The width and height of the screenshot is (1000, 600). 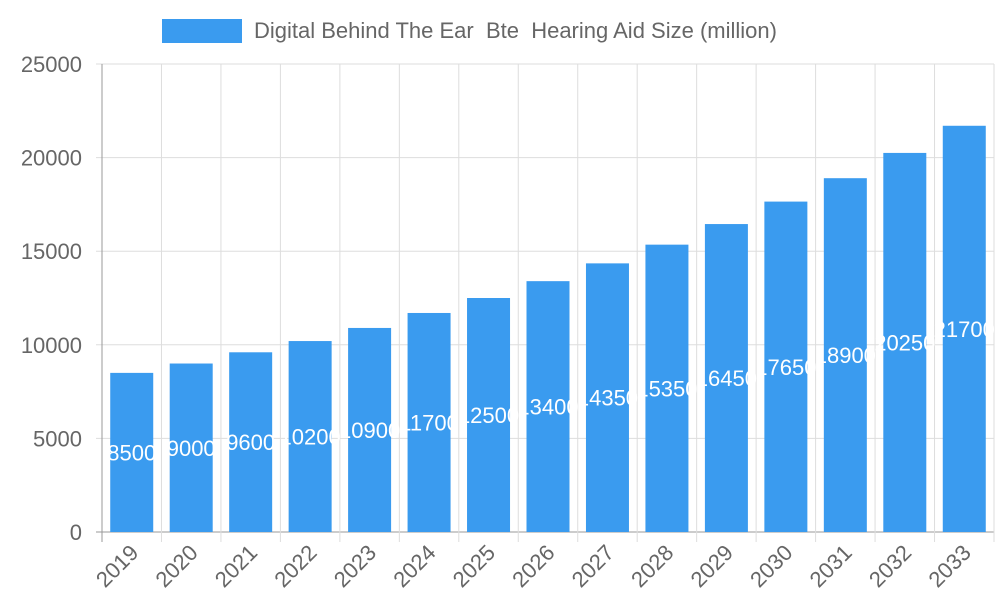 I want to click on y-tick-label: 15000, so click(x=51, y=251).